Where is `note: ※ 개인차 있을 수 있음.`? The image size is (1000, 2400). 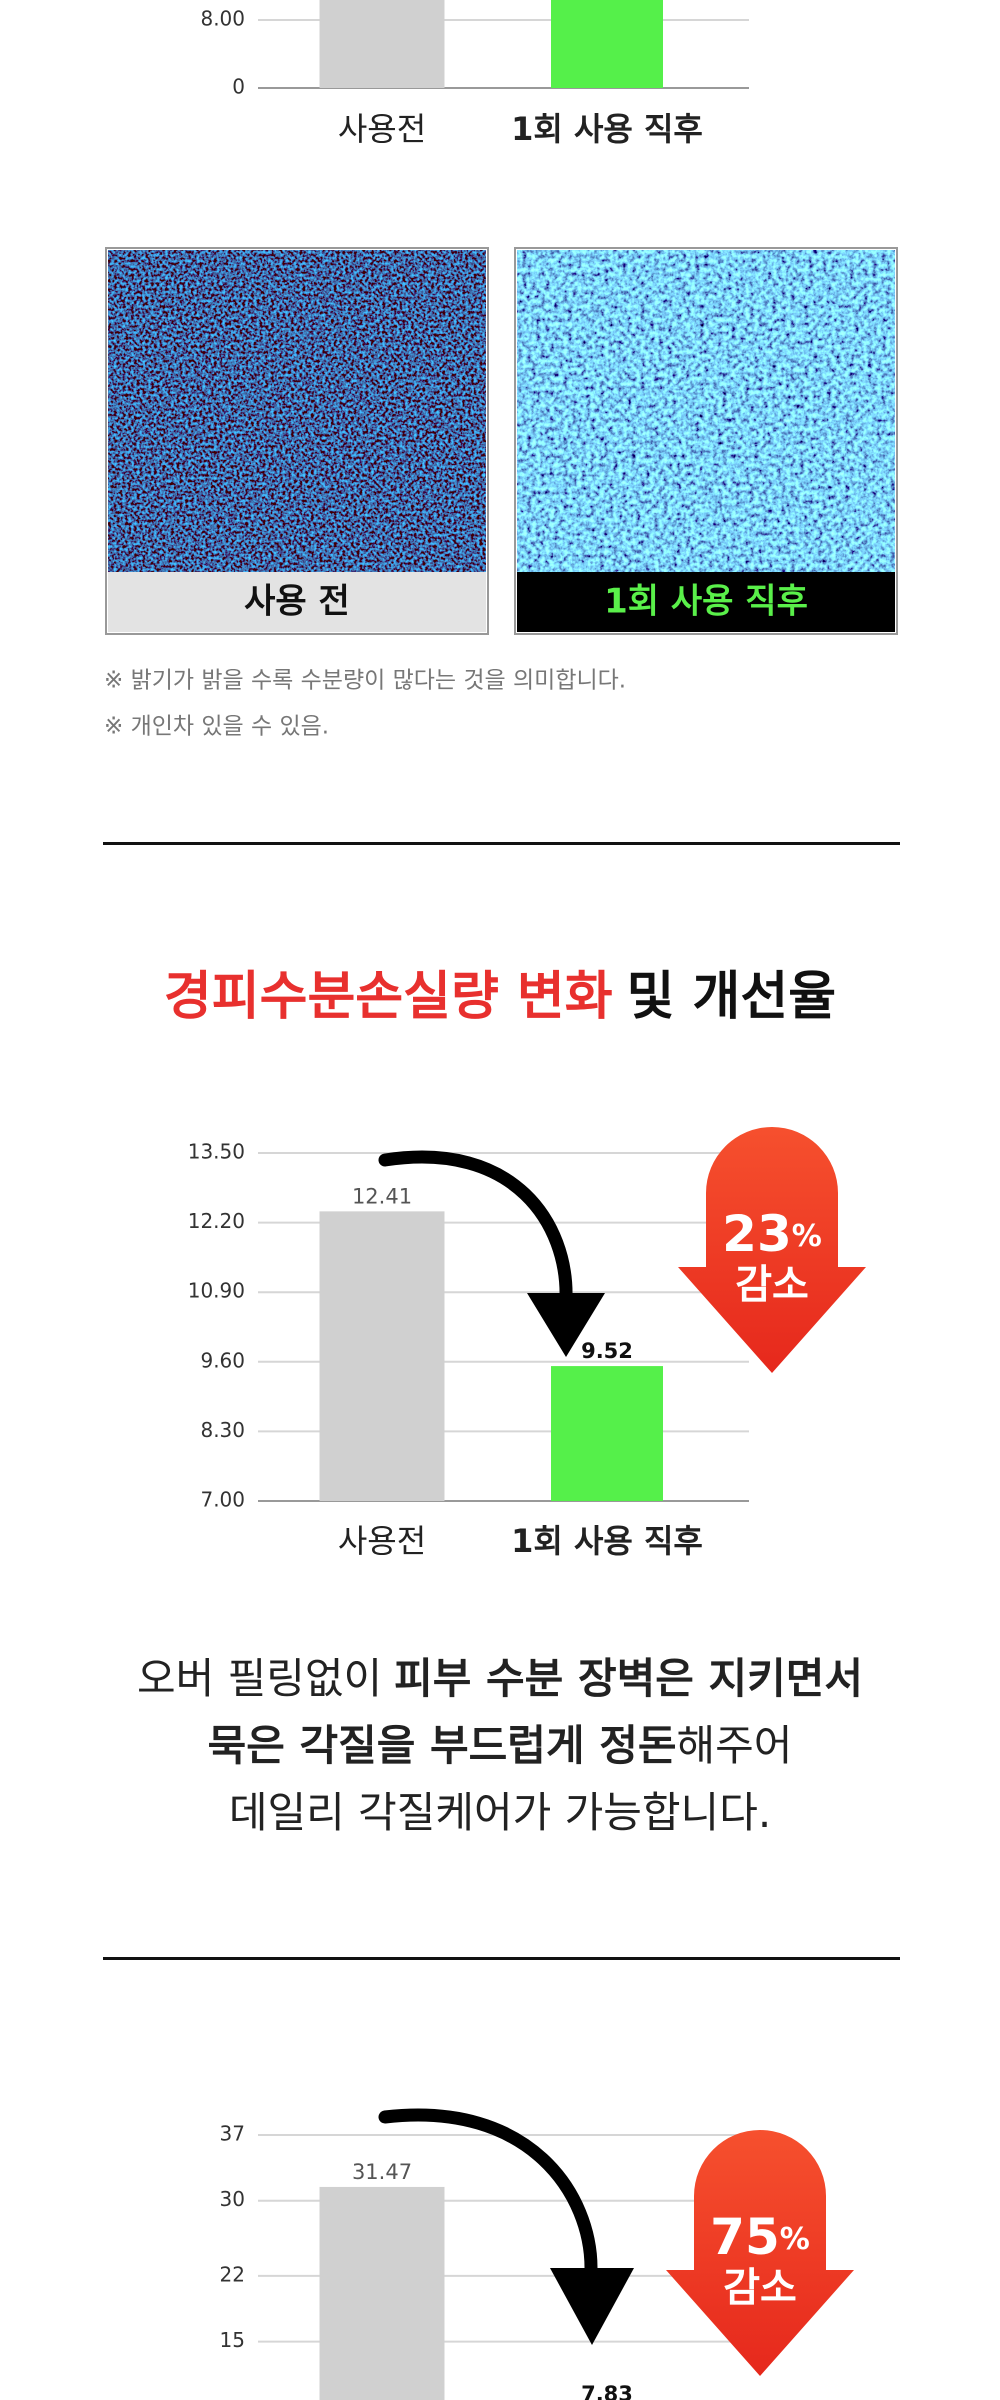
note: ※ 개인차 있을 수 있음. is located at coordinates (216, 727).